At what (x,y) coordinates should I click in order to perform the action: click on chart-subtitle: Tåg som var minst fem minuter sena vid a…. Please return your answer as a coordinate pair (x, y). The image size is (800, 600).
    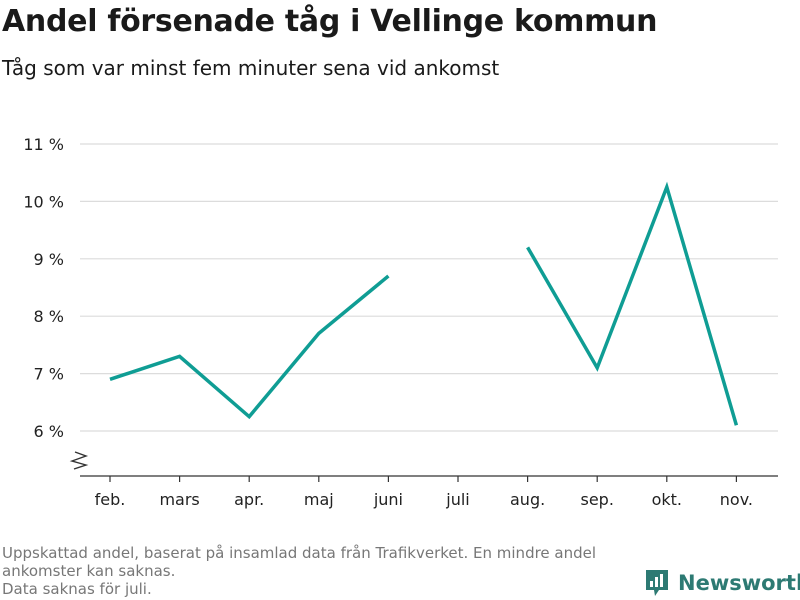
    Looking at the image, I should click on (251, 68).